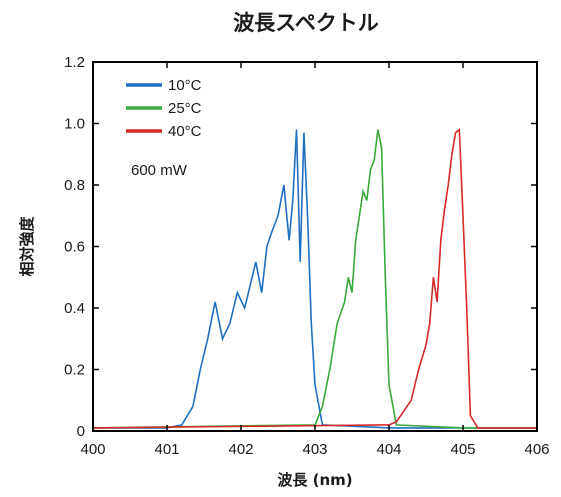  I want to click on x-tick-label: 401, so click(166, 449).